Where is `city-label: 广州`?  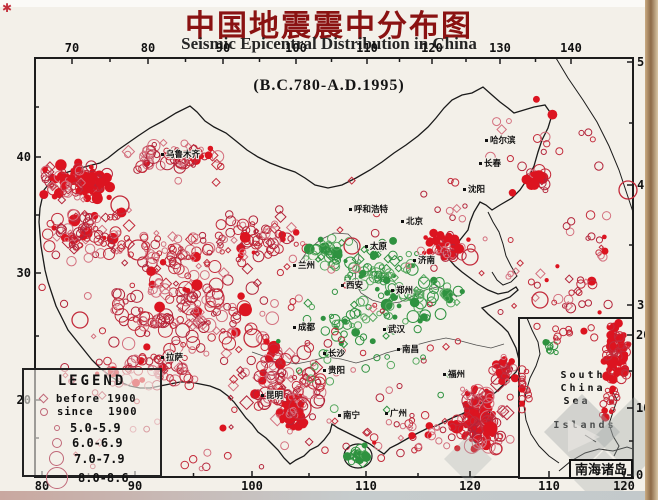 city-label: 广州 is located at coordinates (398, 413).